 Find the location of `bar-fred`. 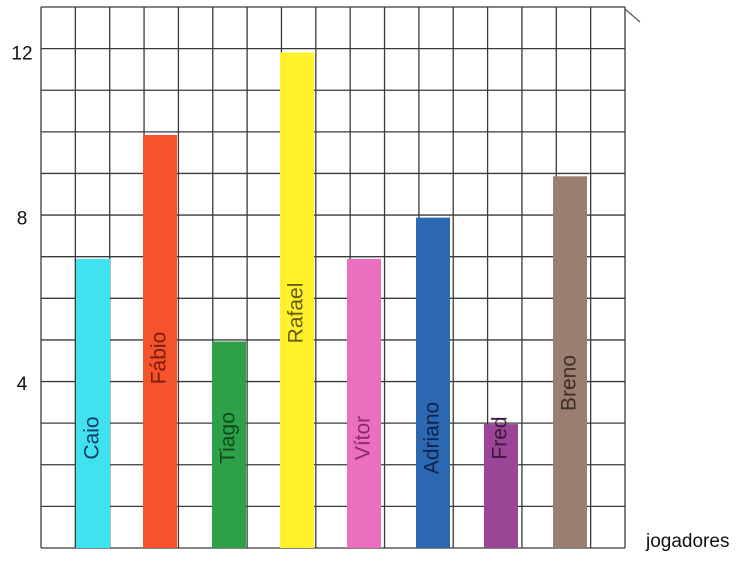

bar-fred is located at coordinates (501, 486).